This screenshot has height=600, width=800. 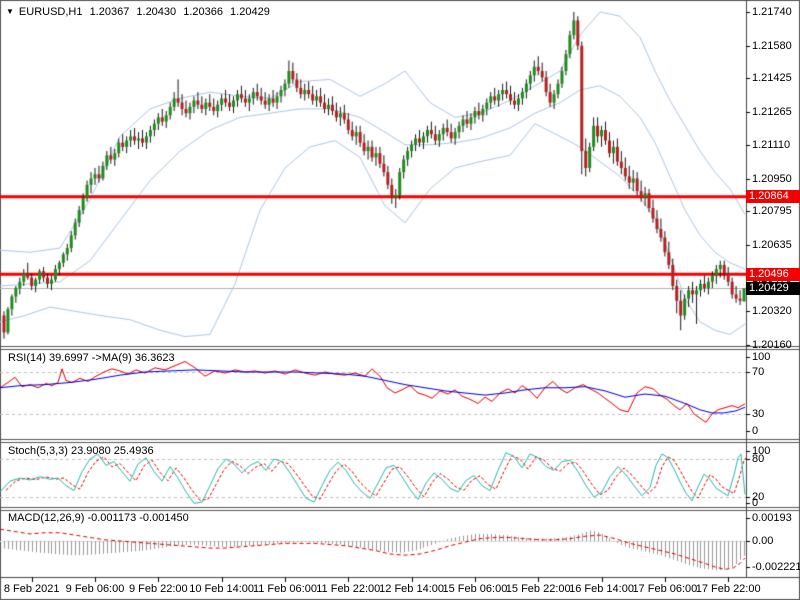 I want to click on high-value: 1.20430, so click(x=156, y=12).